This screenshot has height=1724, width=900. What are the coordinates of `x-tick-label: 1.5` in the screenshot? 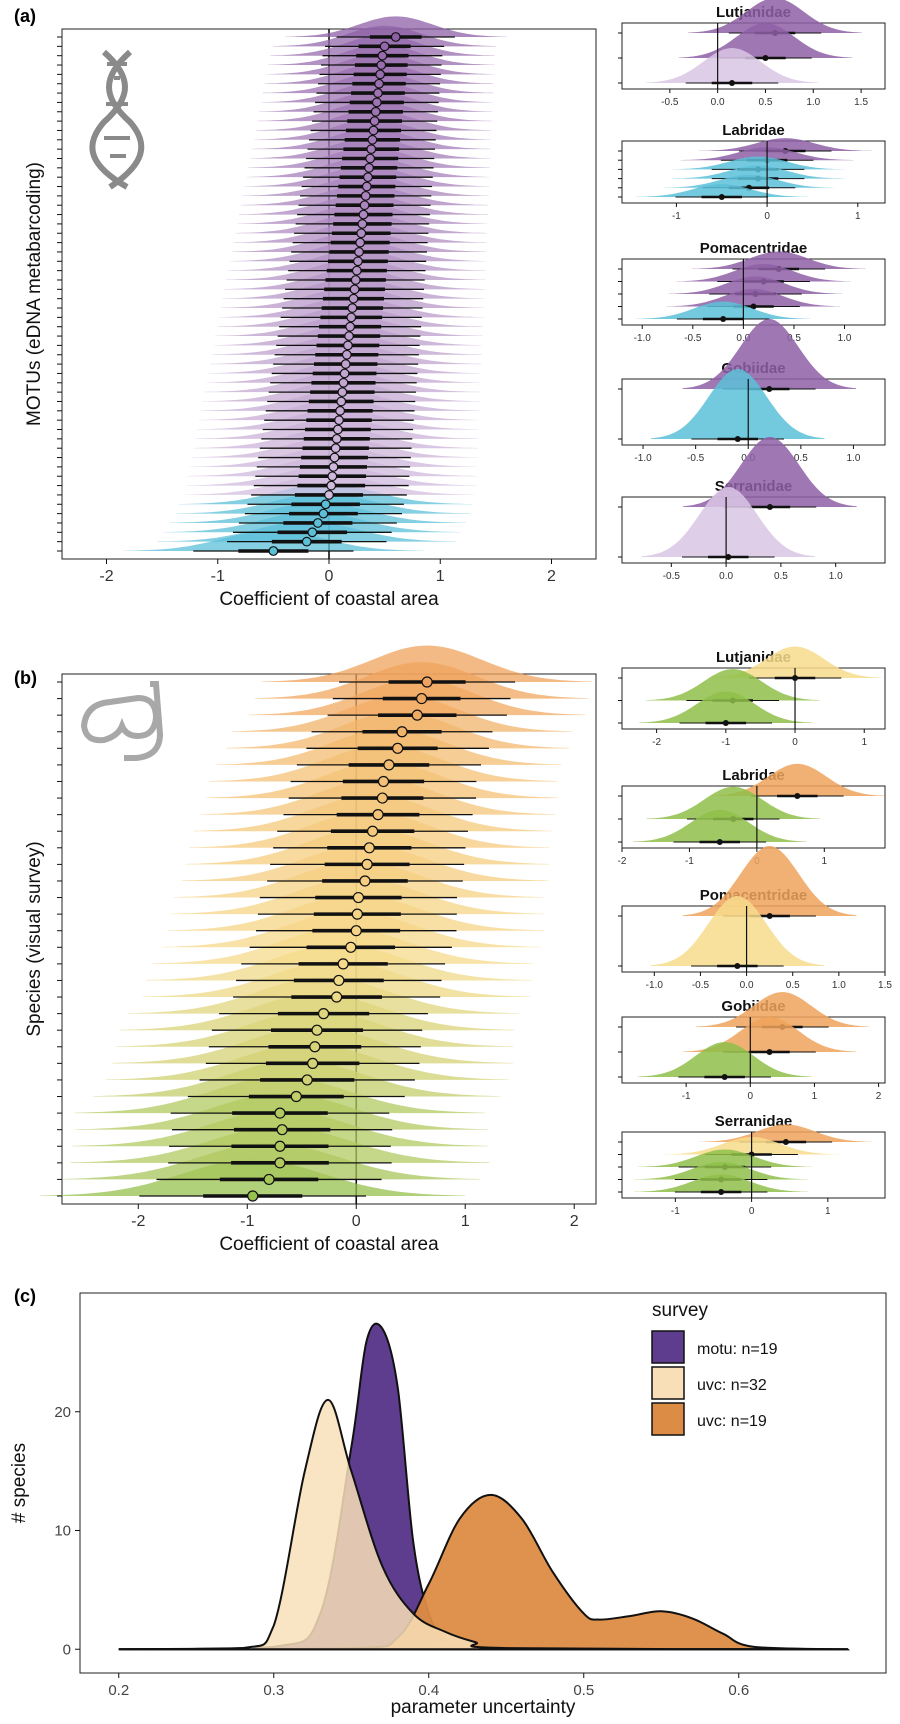 It's located at (861, 102).